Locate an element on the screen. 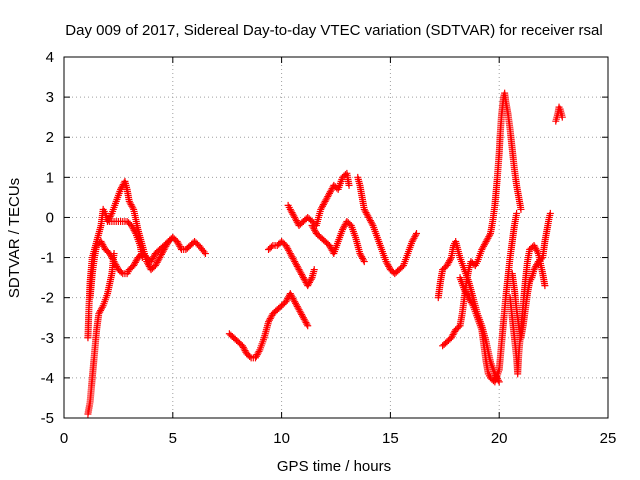 This screenshot has height=480, width=640. y-tick-label: -2 is located at coordinates (47, 298).